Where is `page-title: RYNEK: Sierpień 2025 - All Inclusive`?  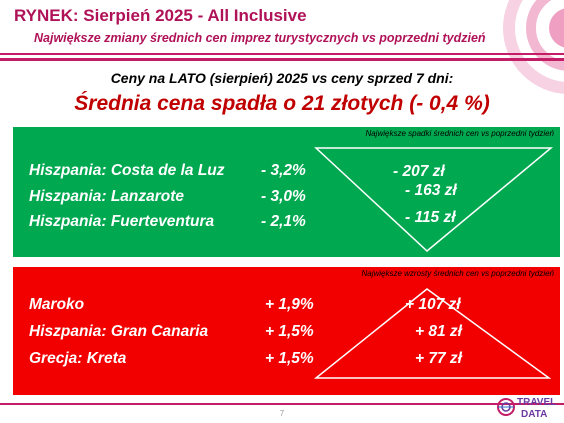 page-title: RYNEK: Sierpień 2025 - All Inclusive is located at coordinates (160, 15).